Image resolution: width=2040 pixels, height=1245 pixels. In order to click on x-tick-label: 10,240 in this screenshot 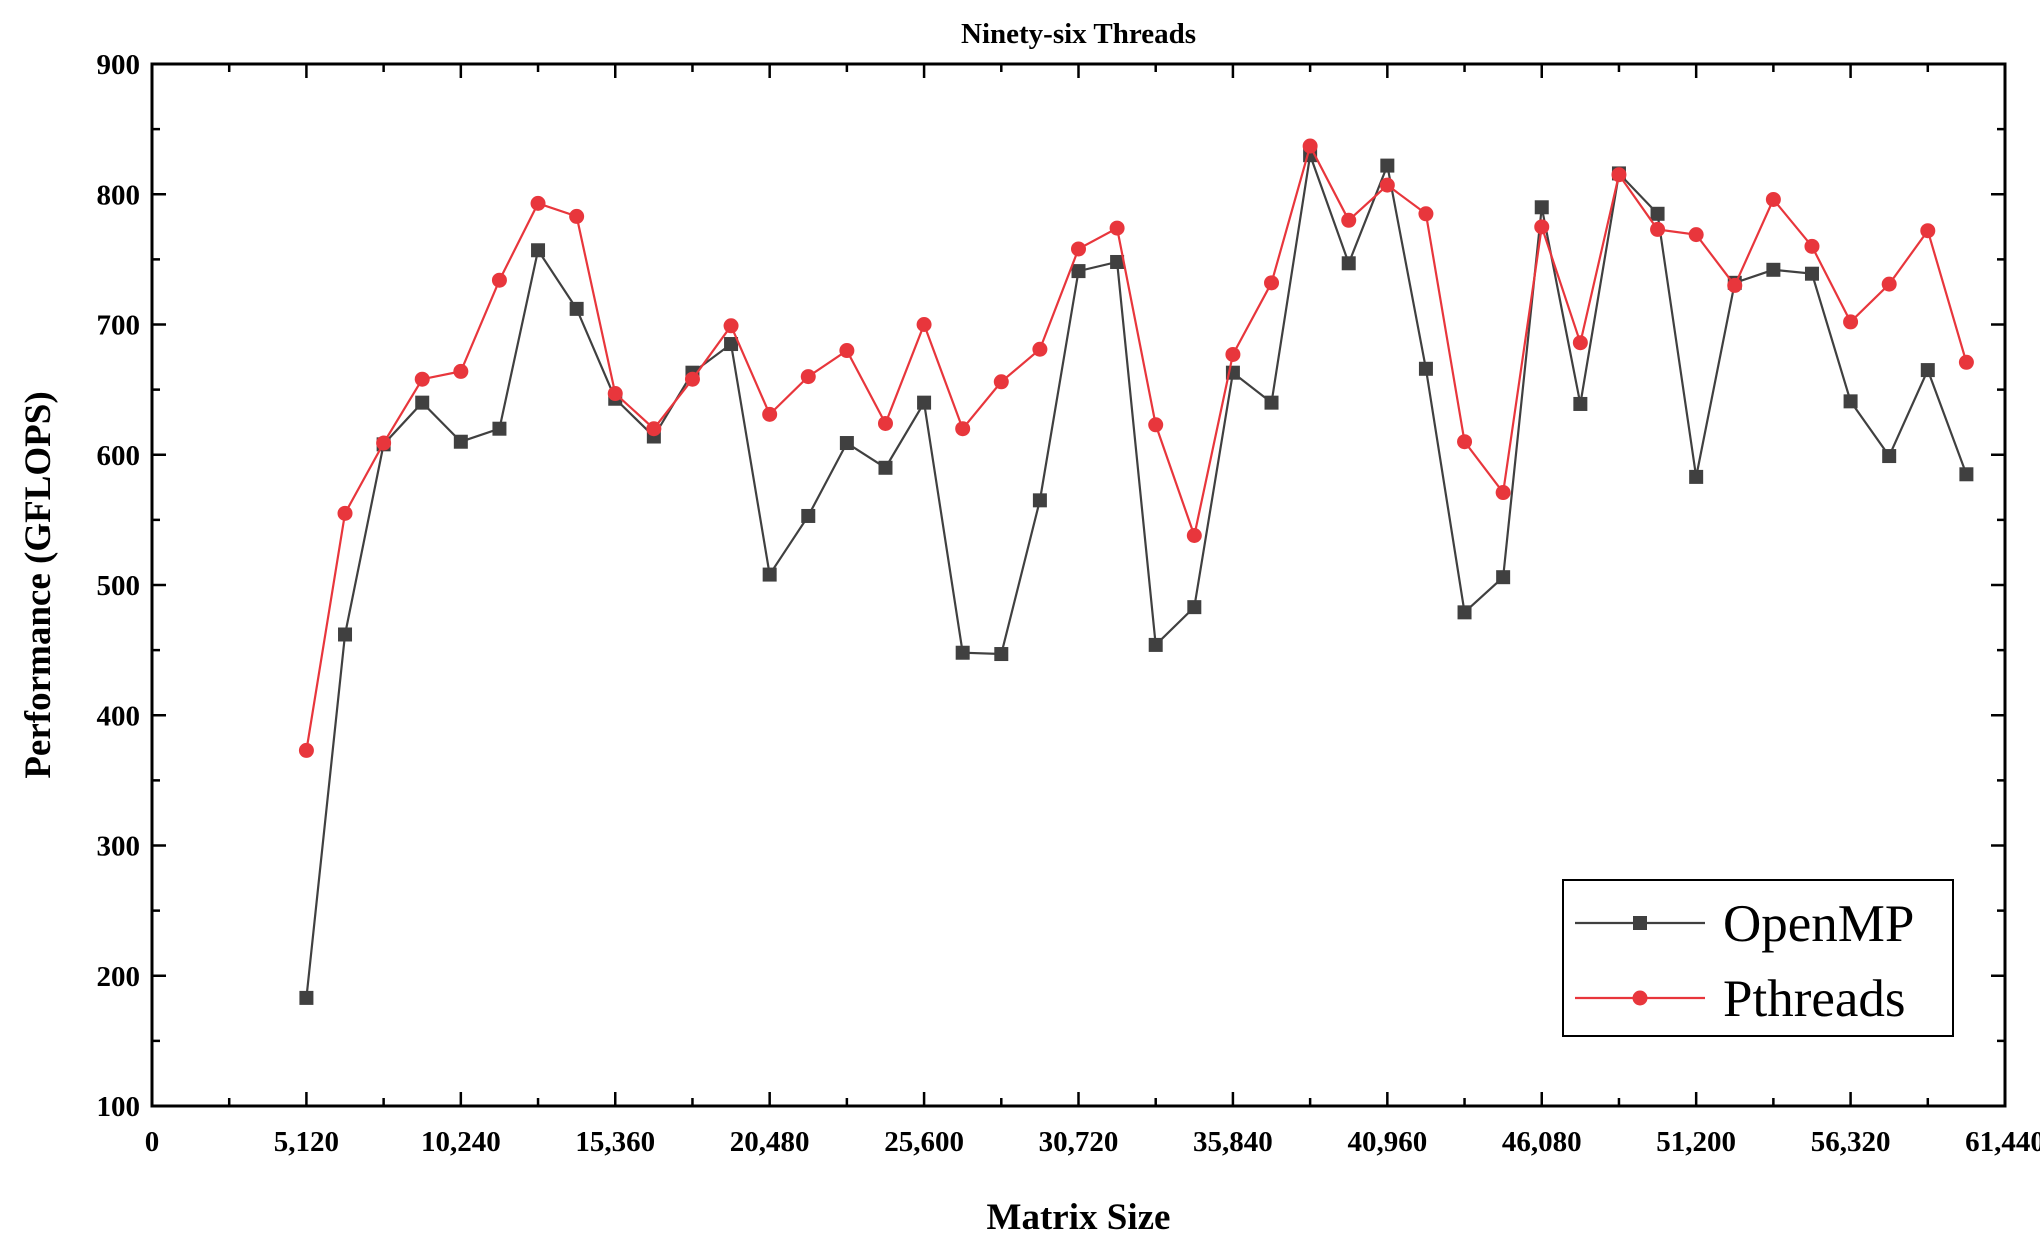, I will do `click(461, 1142)`.